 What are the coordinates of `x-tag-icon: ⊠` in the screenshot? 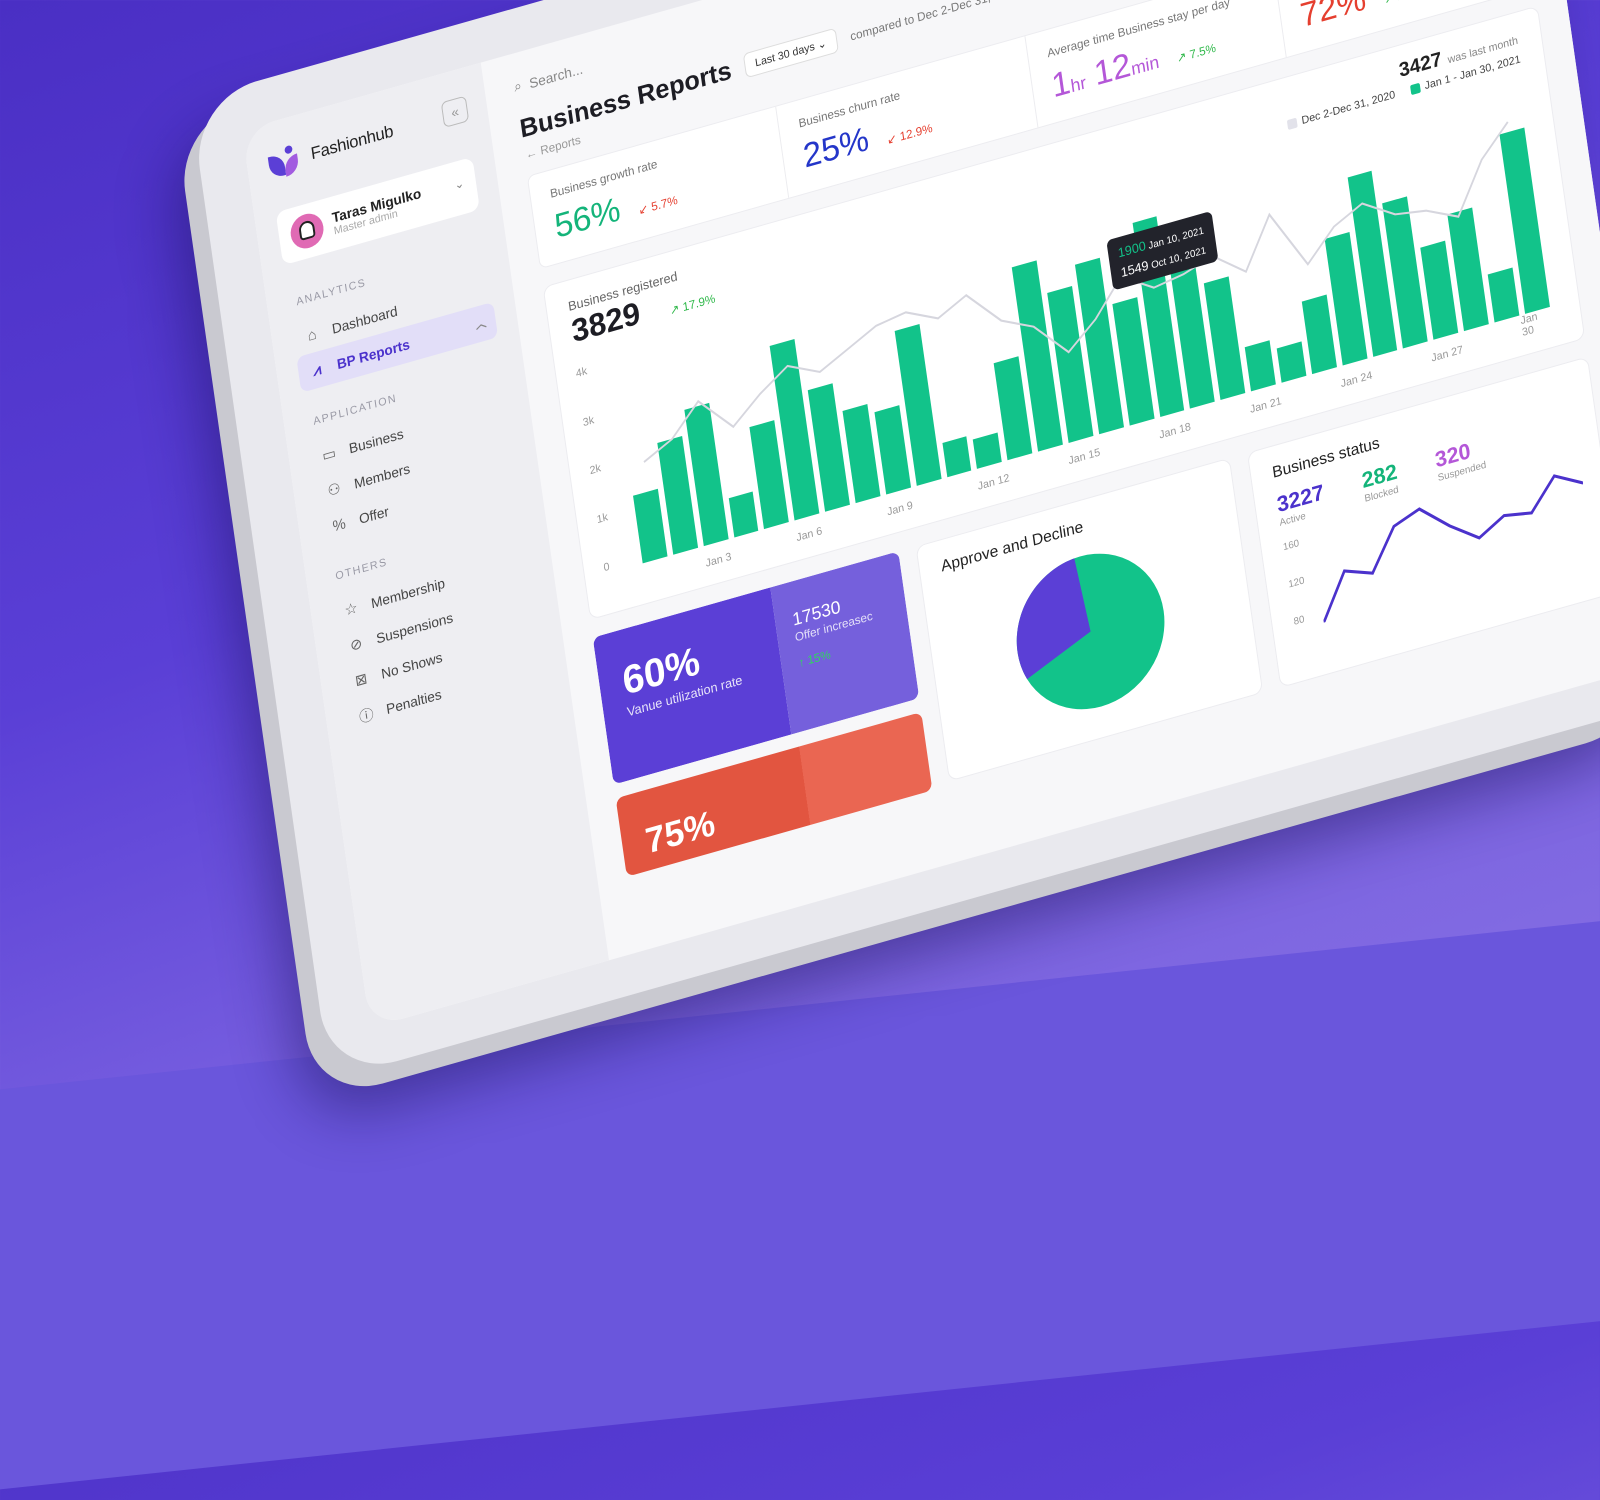 It's located at (361, 680).